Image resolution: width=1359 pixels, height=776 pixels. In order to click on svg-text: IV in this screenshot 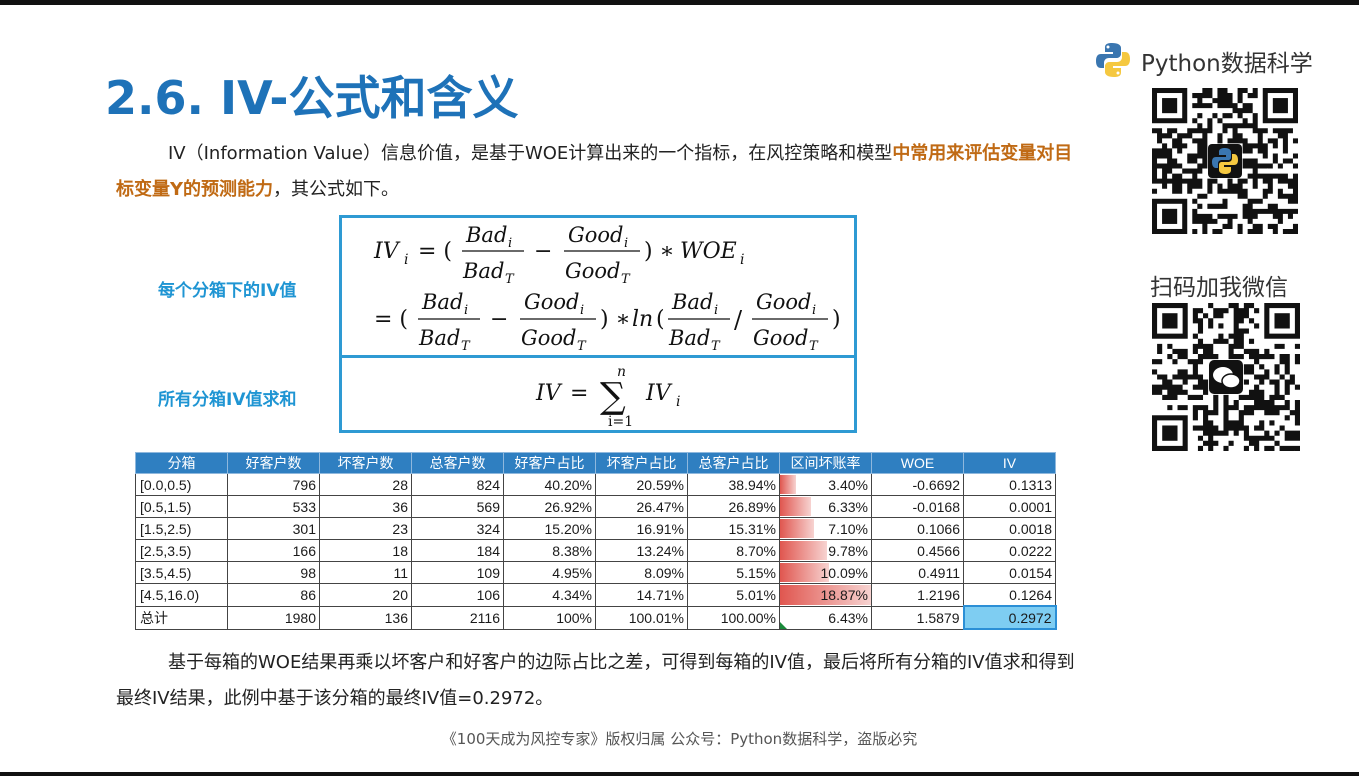, I will do `click(387, 251)`.